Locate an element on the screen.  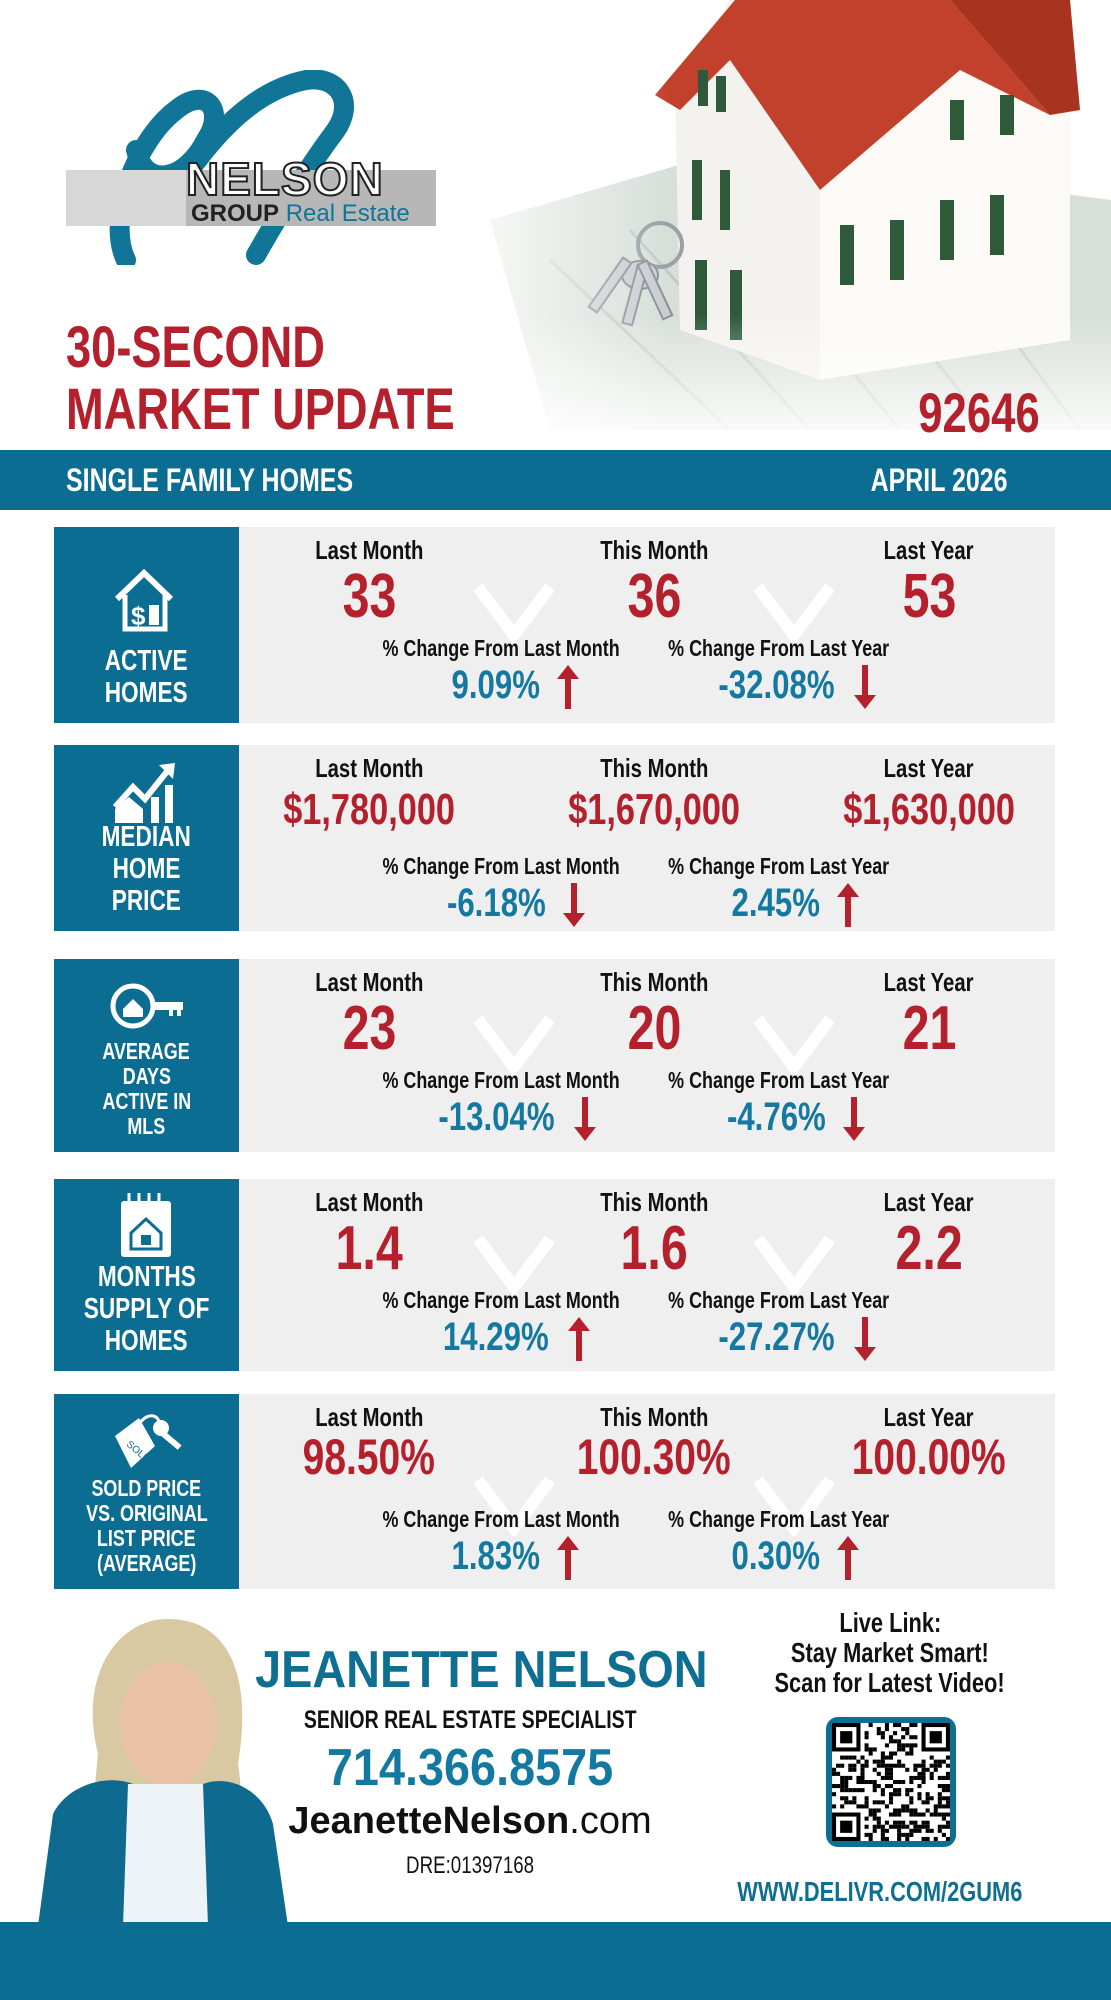
metric-label-line: VS. ORIGINAL is located at coordinates (146, 1513).